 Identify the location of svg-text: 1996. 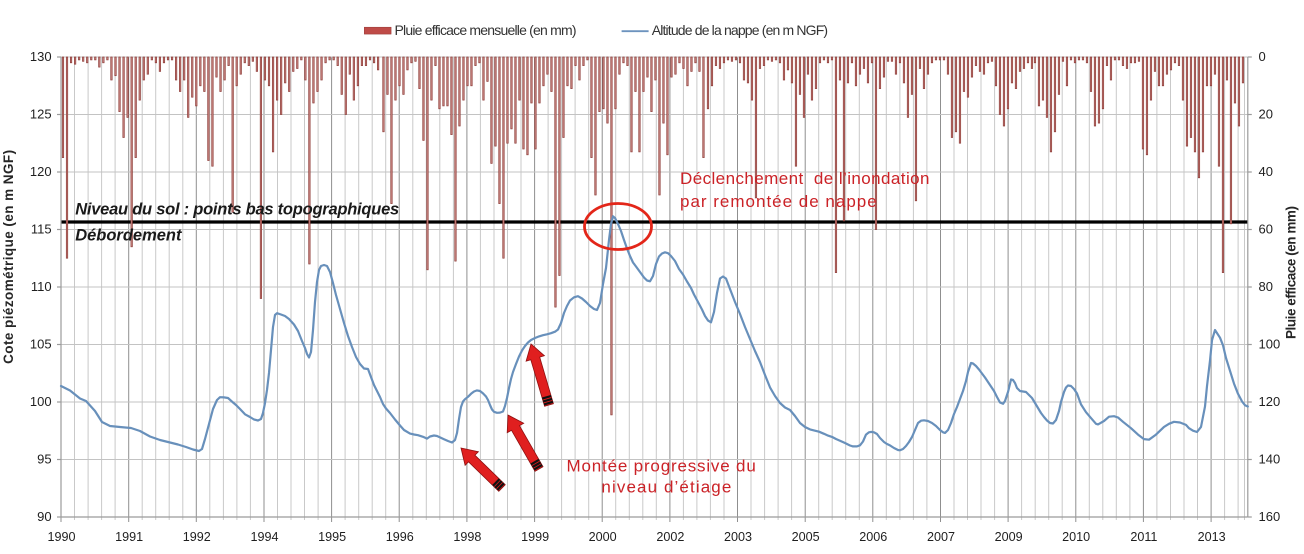
(400, 537).